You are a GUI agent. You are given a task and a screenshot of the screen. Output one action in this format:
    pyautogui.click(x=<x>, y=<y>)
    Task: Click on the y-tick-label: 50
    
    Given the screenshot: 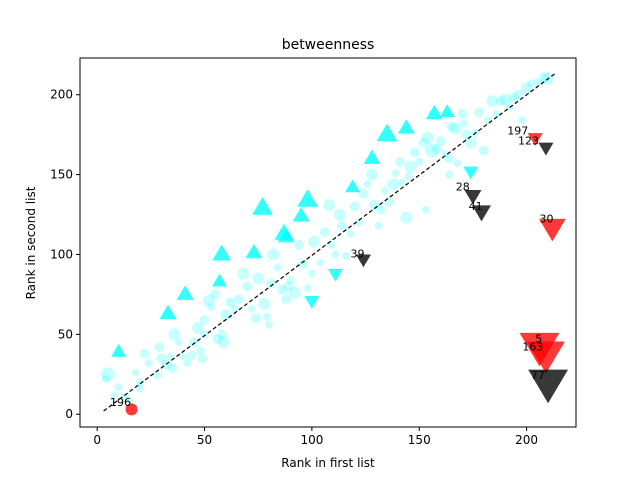 What is the action you would take?
    pyautogui.click(x=65, y=334)
    